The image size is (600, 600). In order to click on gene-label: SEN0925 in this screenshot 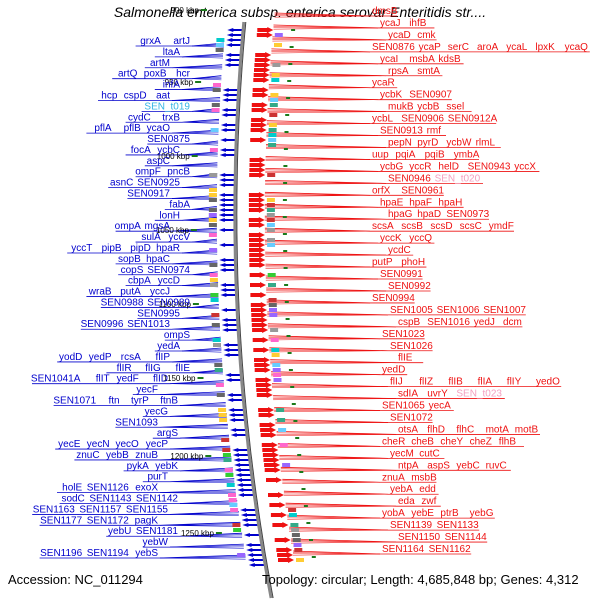, I will do `click(158, 183)`.